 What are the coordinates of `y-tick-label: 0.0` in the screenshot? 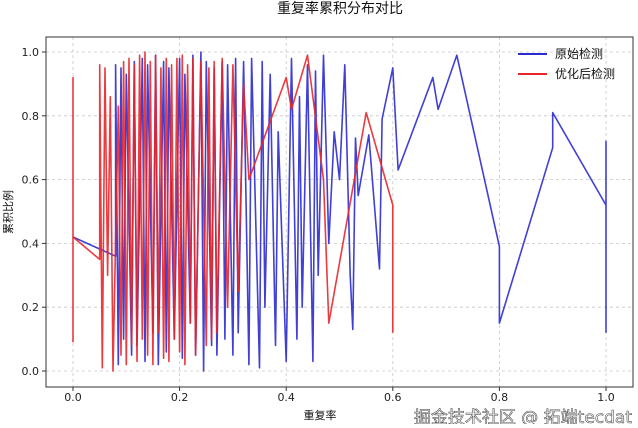 It's located at (31, 371).